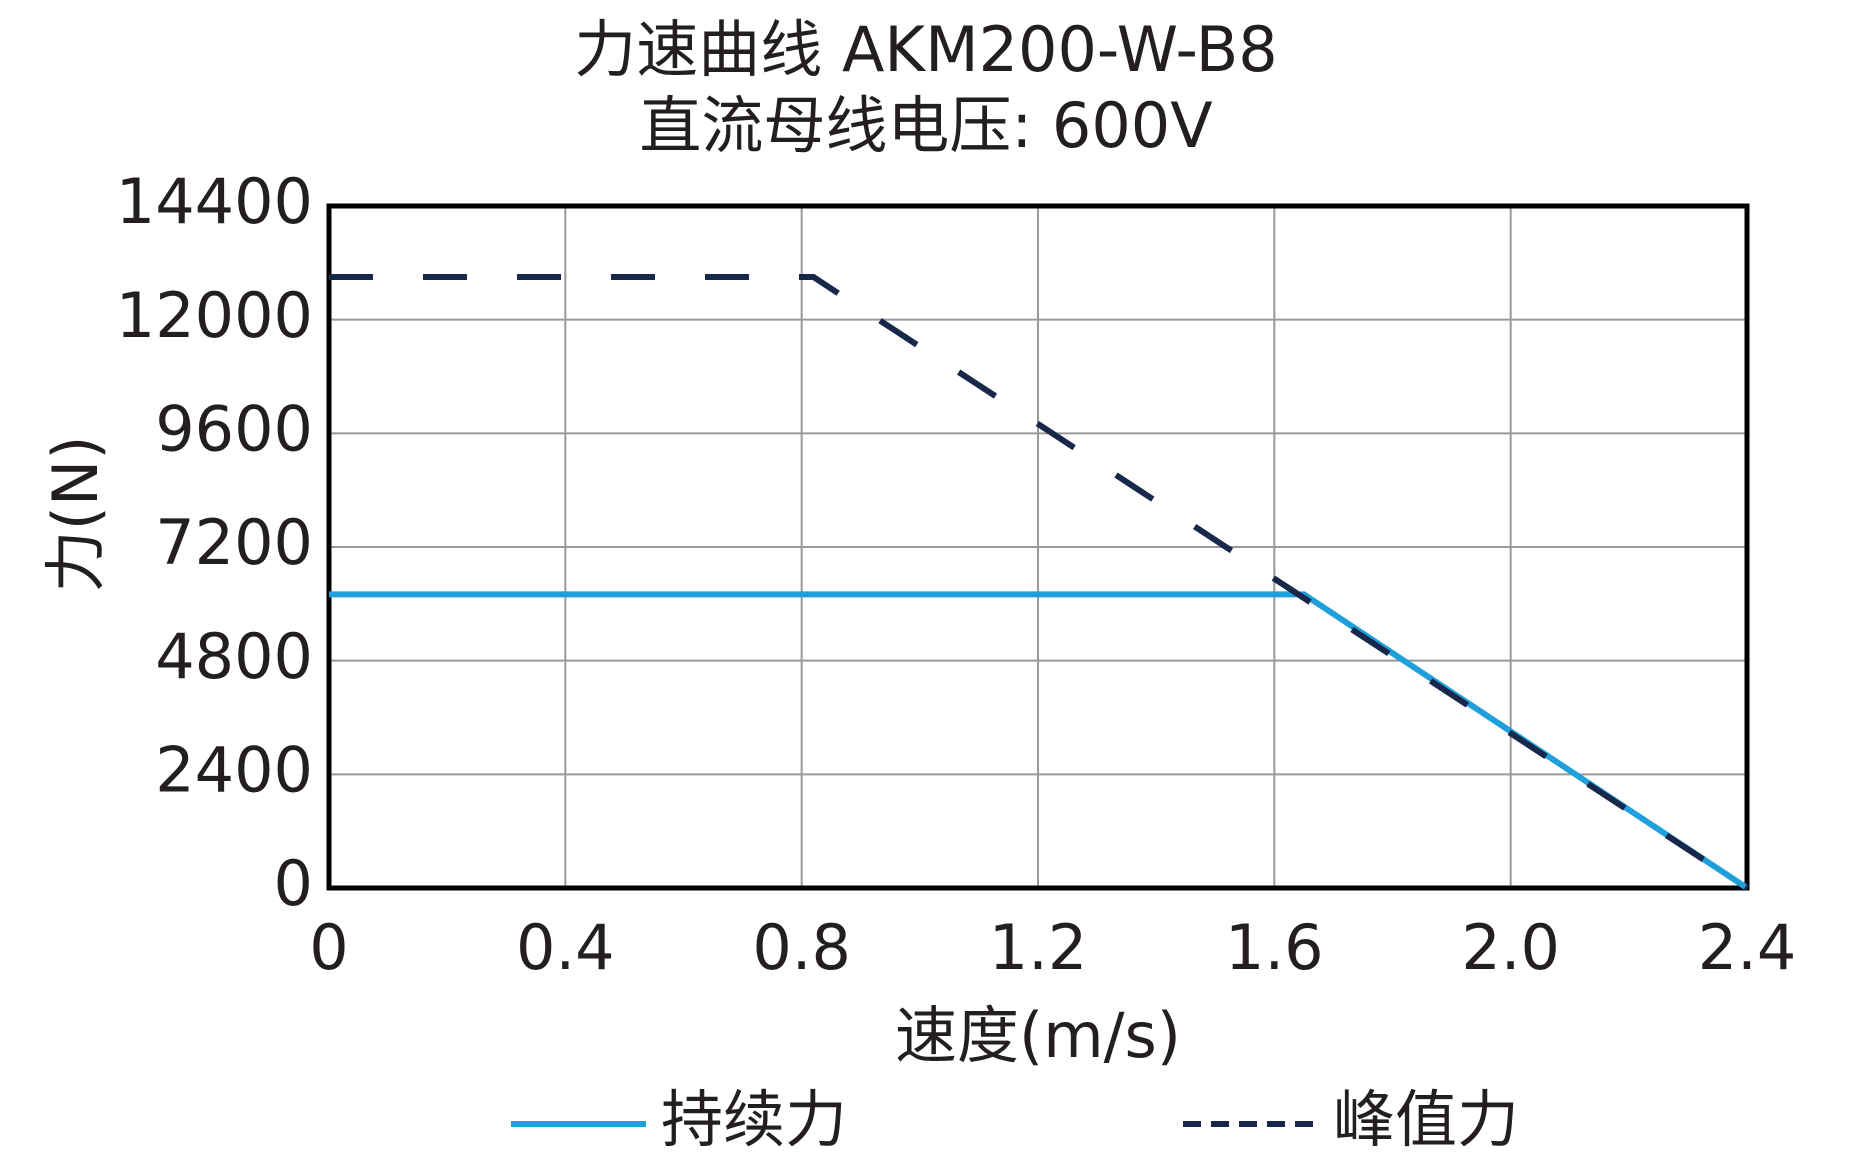  Describe the element at coordinates (293, 883) in the screenshot. I see `y-tick-label: 0` at that location.